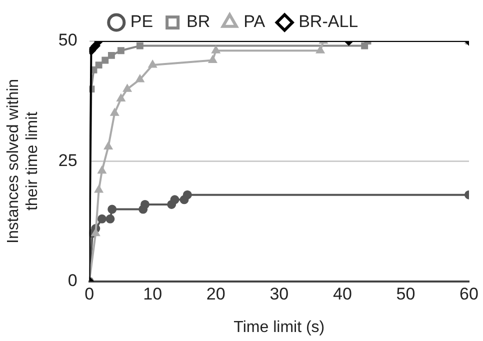 Image resolution: width=483 pixels, height=341 pixels. I want to click on legend-label: PA, so click(255, 22).